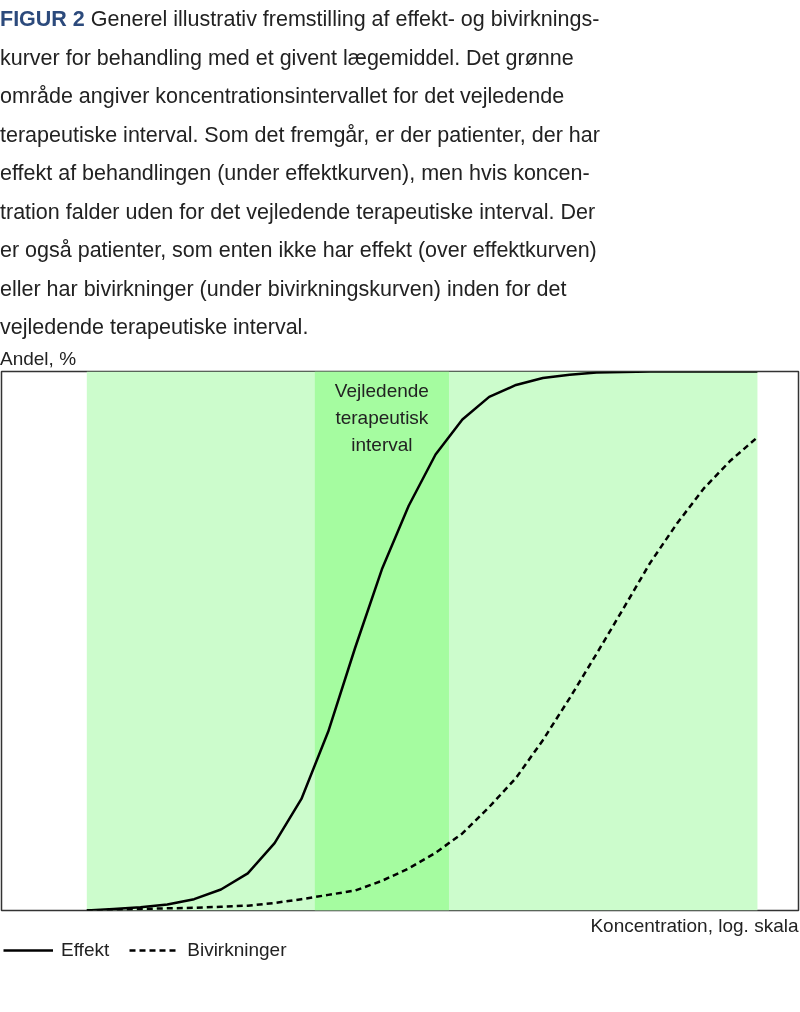 This screenshot has height=1012, width=800. What do you see at coordinates (42, 19) in the screenshot?
I see `chart-title: FIGUR 2` at bounding box center [42, 19].